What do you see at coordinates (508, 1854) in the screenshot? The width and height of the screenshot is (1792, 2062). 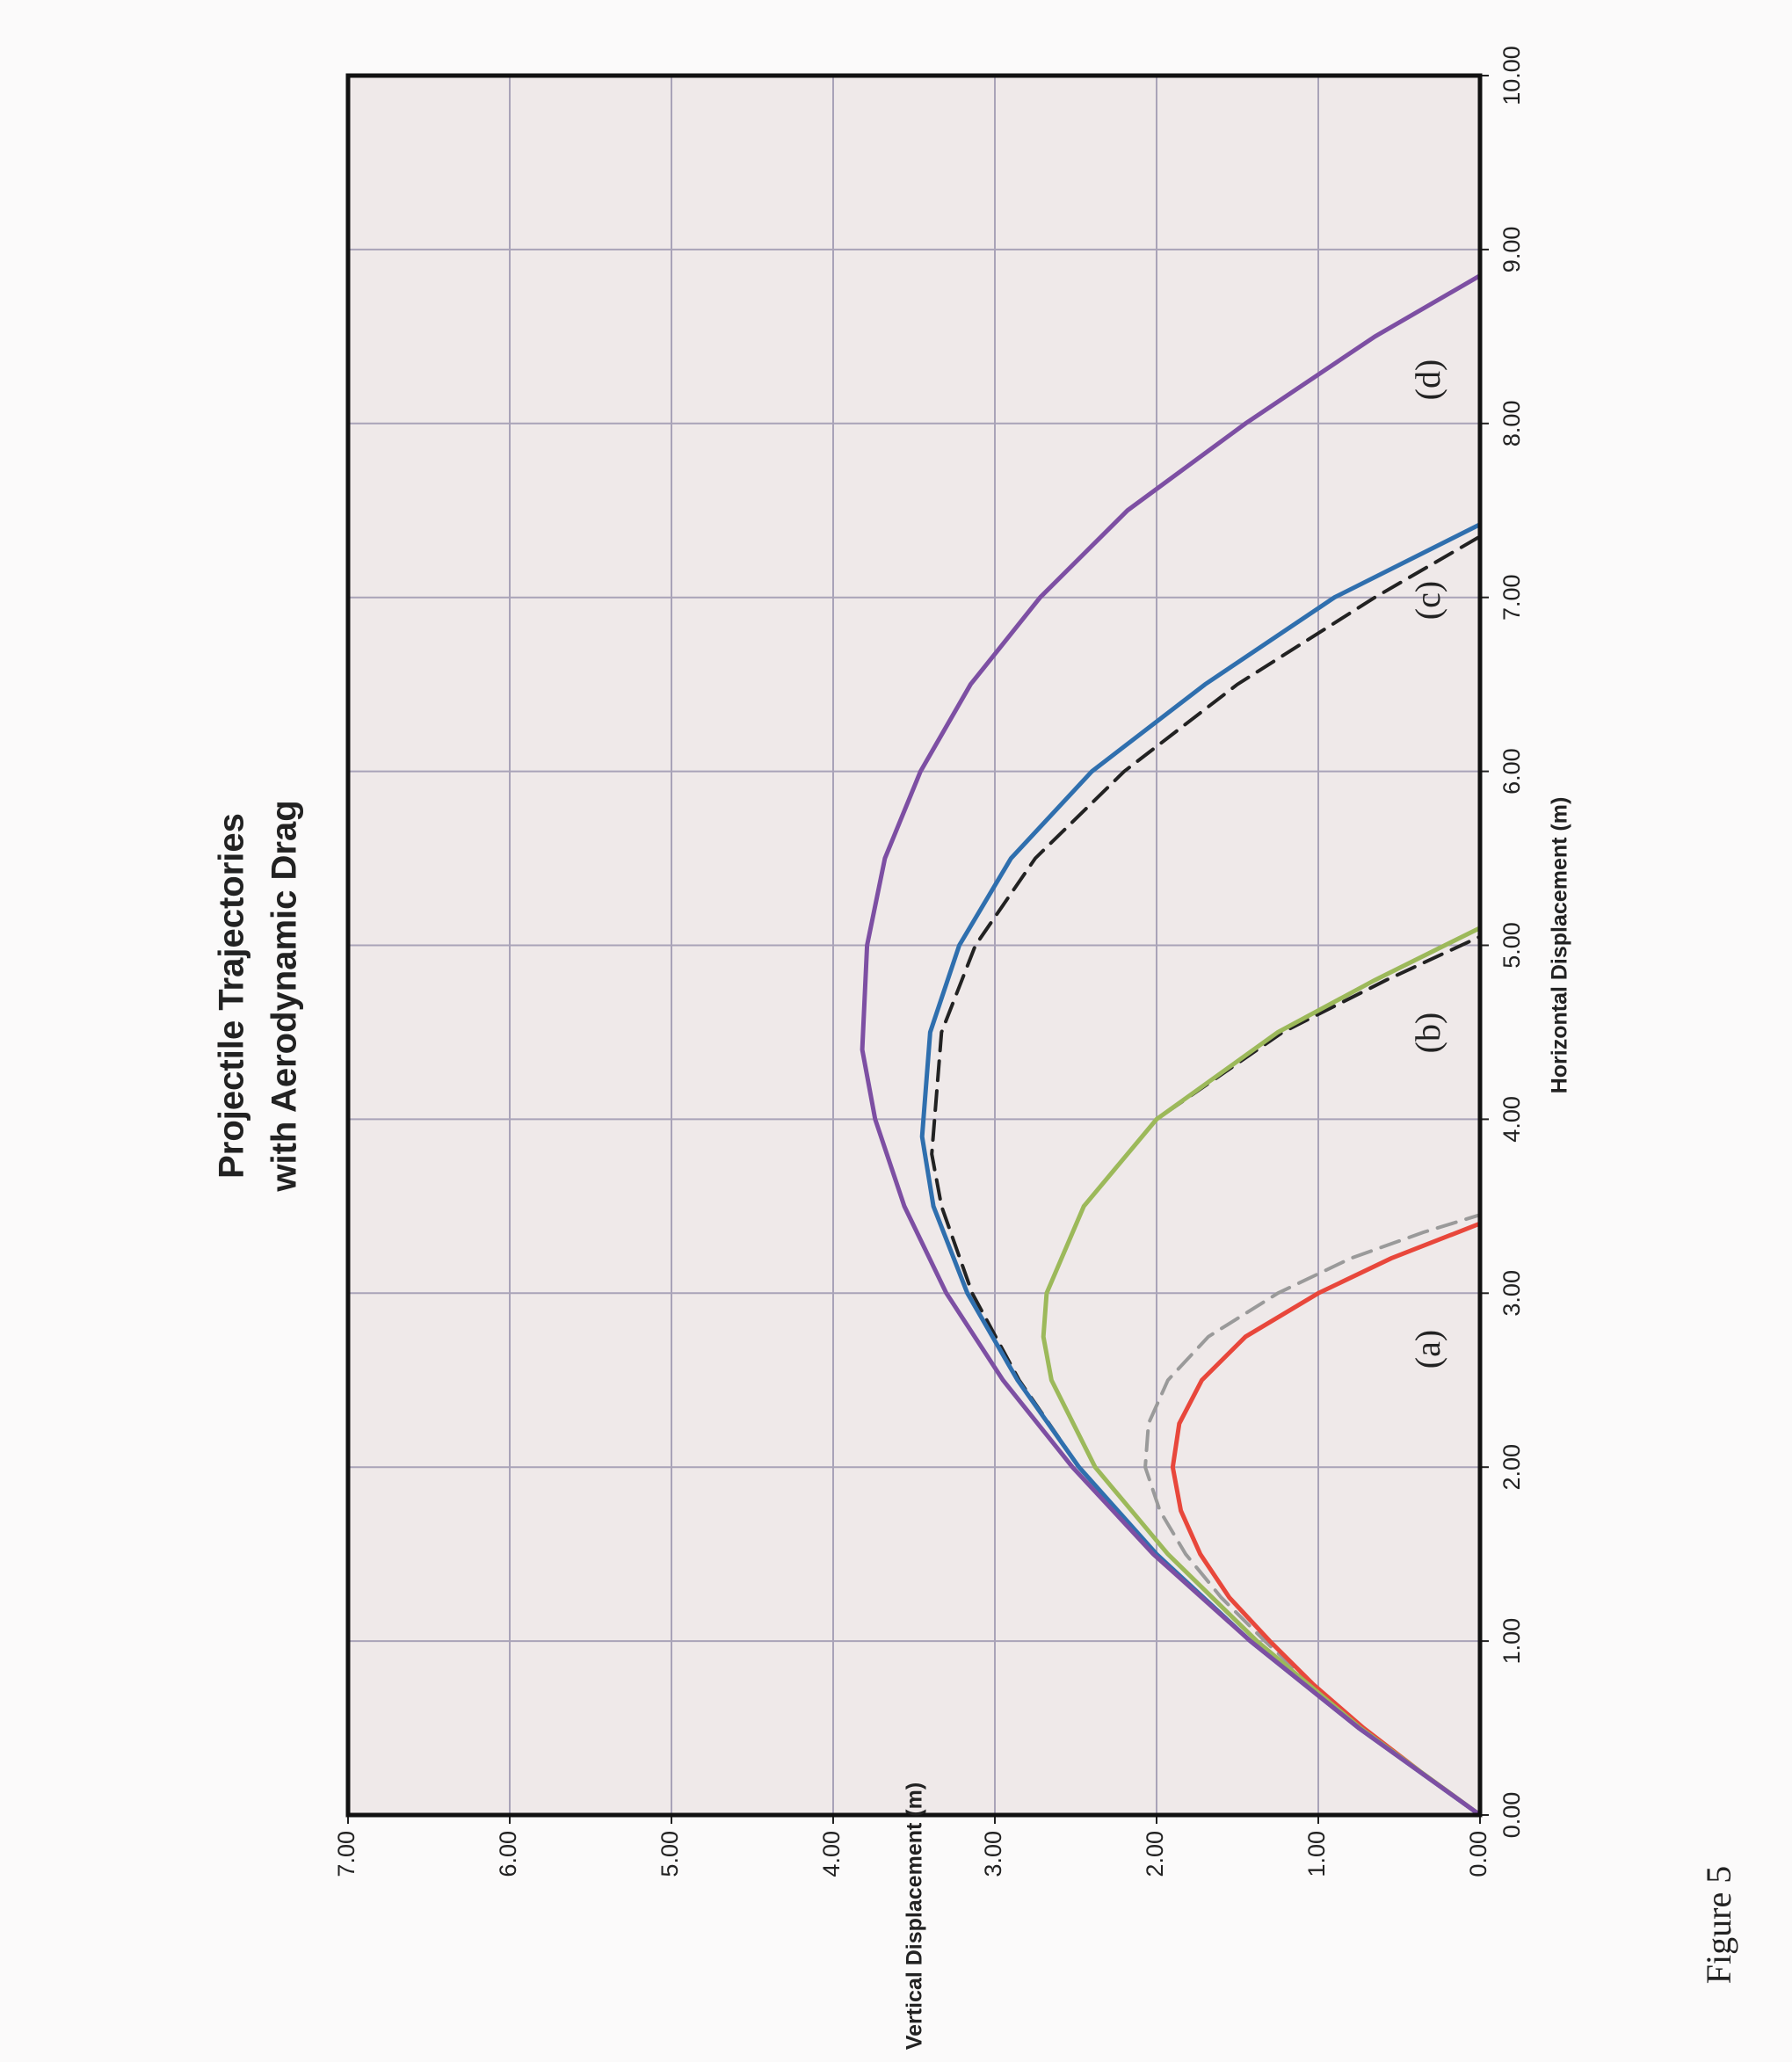 I see `y-tick-label: 6.00` at bounding box center [508, 1854].